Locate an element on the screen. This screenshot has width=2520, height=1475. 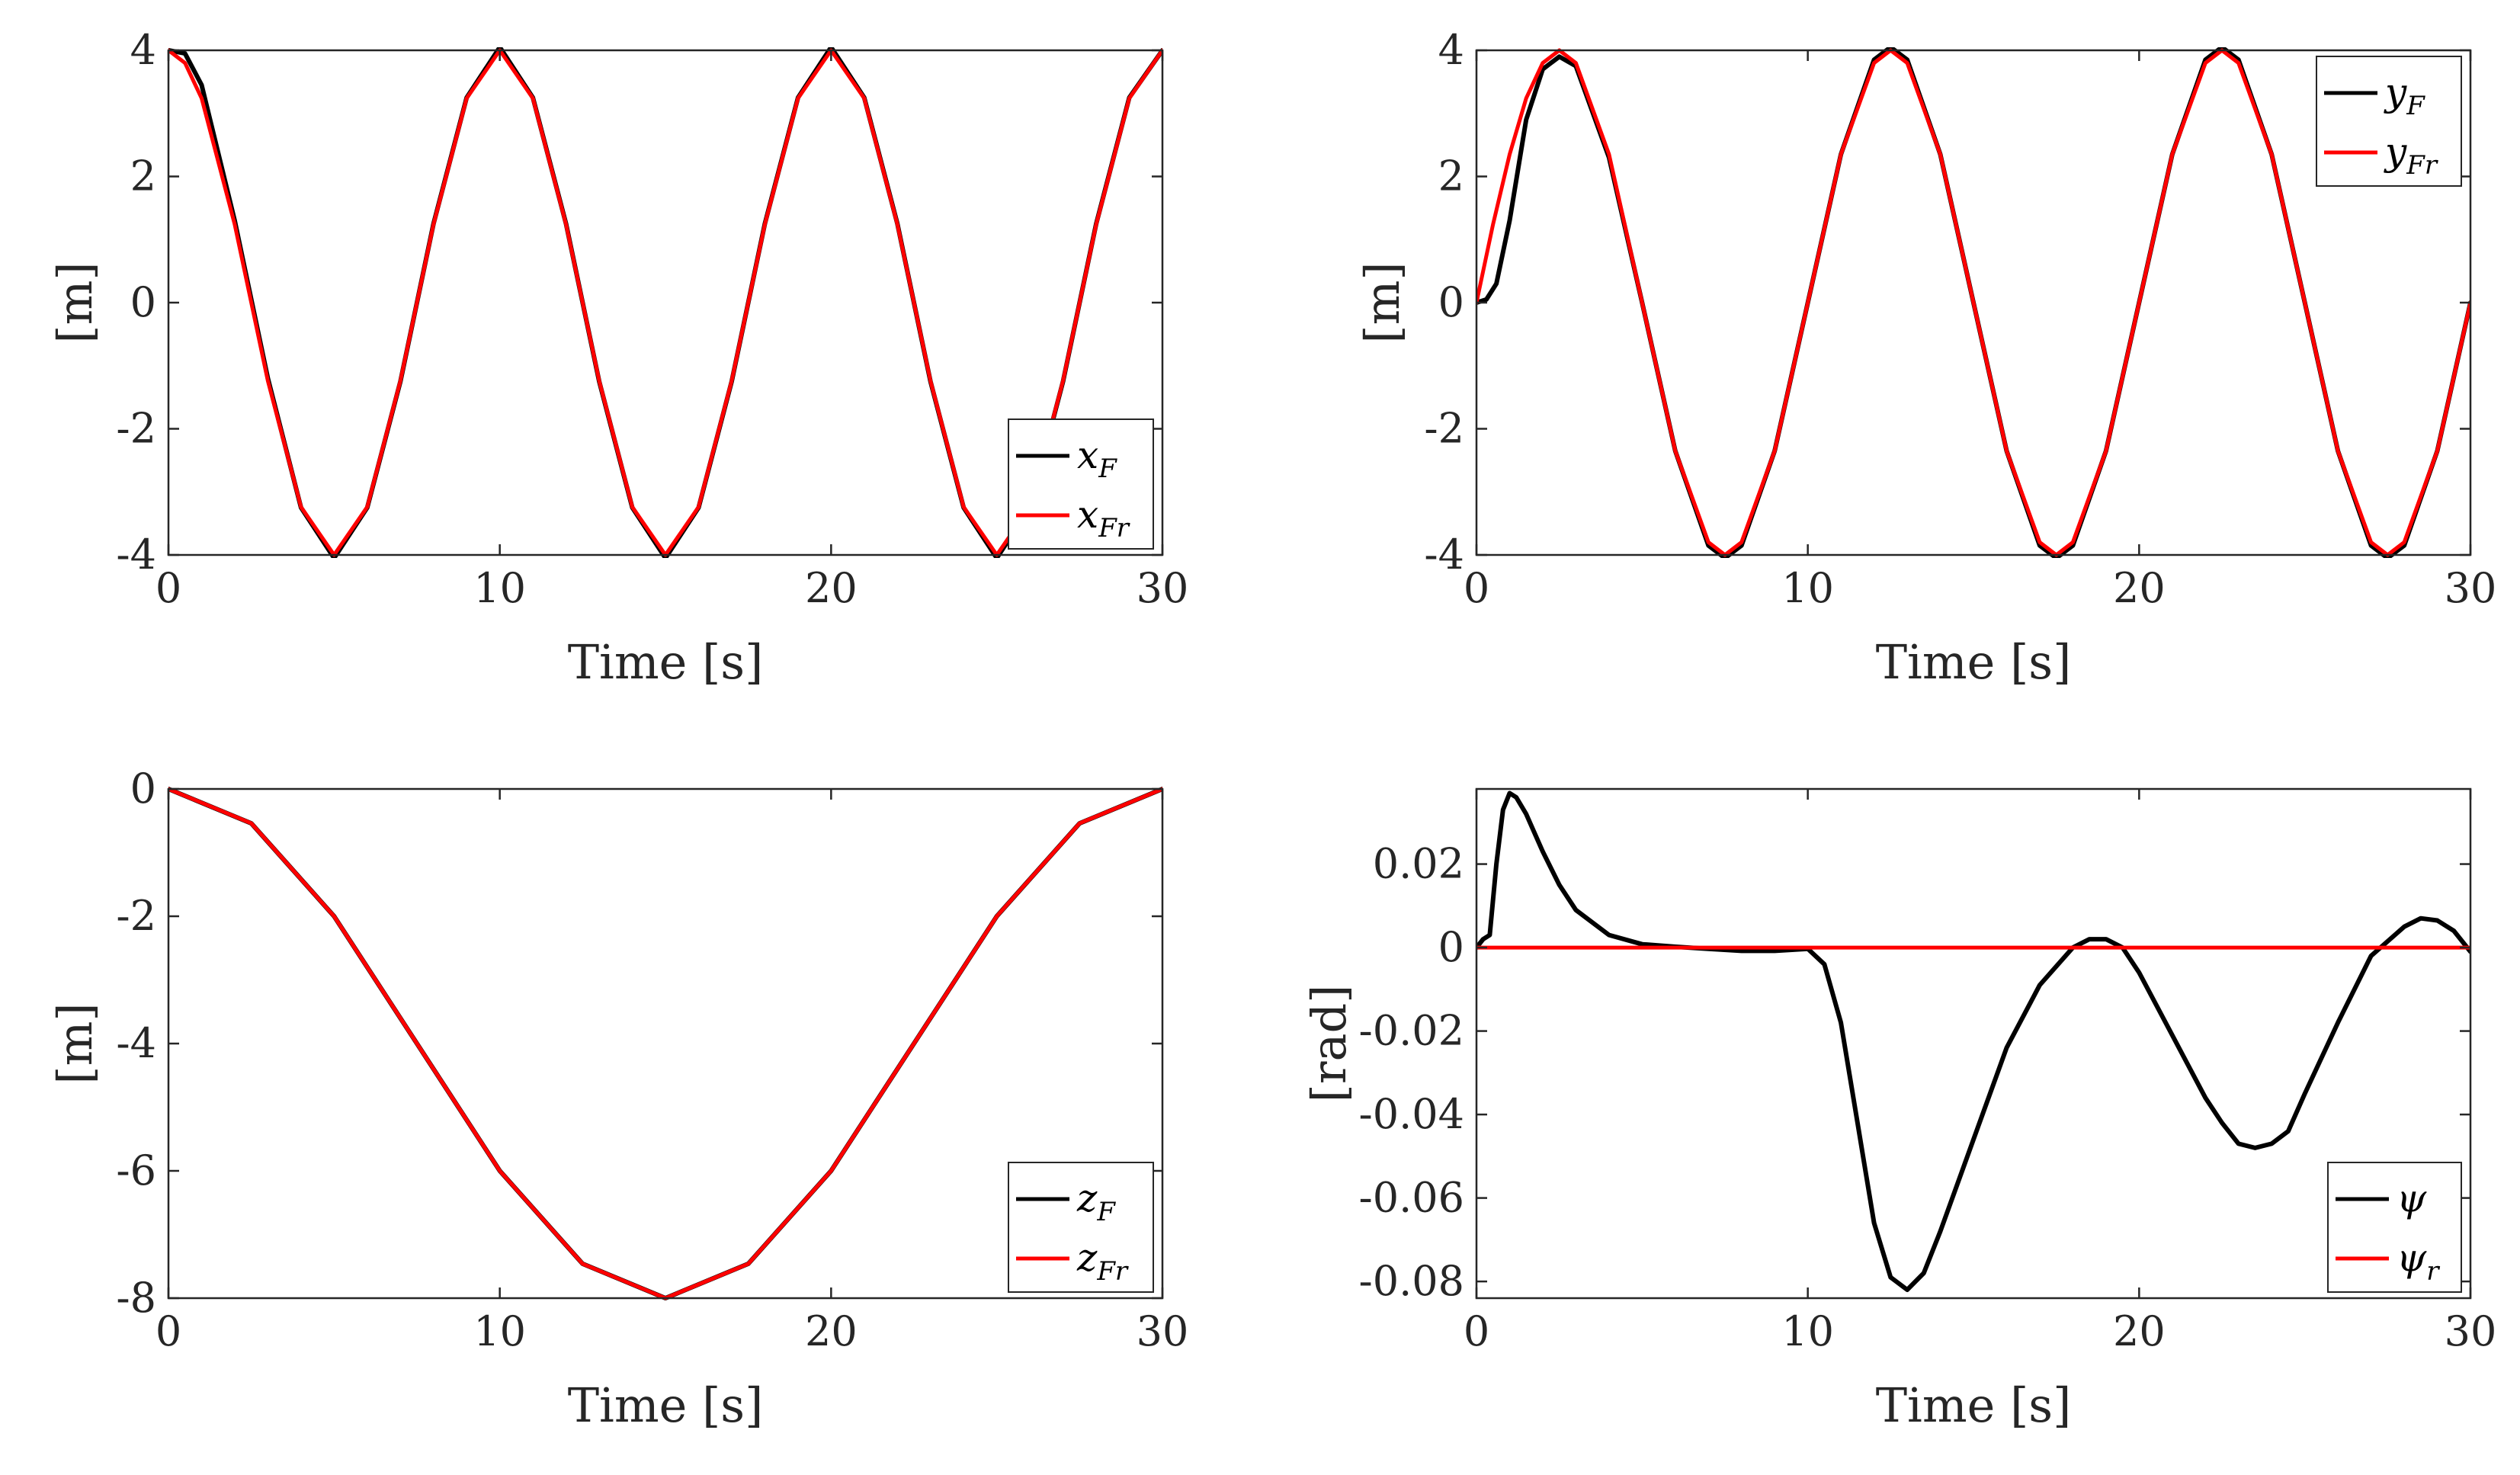
legend-label-2: yFr is located at coordinates (2411, 155).